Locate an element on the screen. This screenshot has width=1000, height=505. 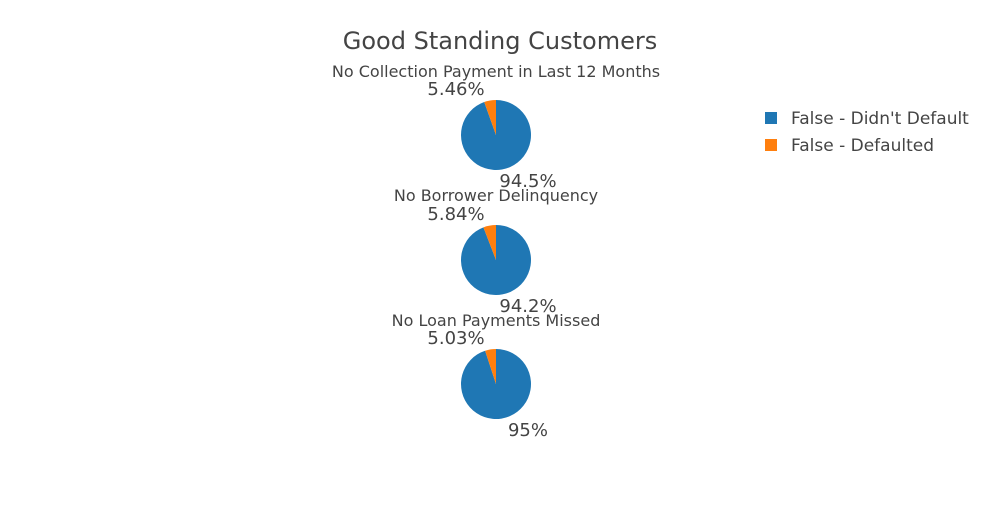
legend-label: False - Defaulted is located at coordinates (862, 146).